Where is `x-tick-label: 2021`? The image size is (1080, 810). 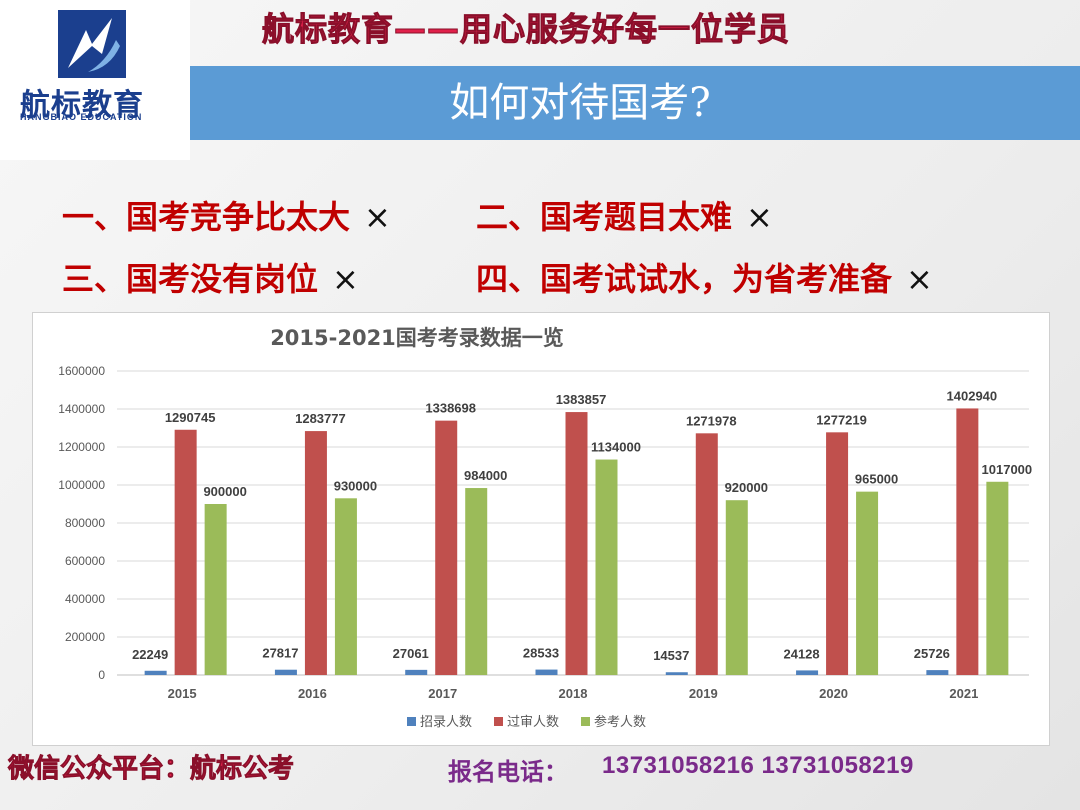 x-tick-label: 2021 is located at coordinates (963, 693).